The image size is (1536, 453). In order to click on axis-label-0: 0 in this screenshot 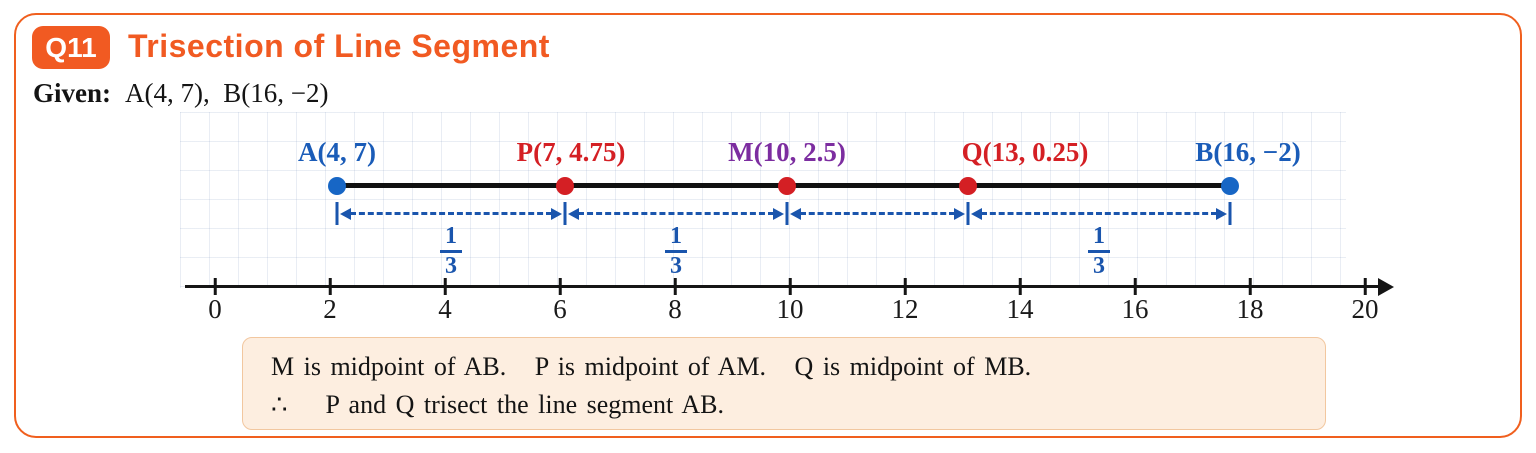, I will do `click(215, 309)`.